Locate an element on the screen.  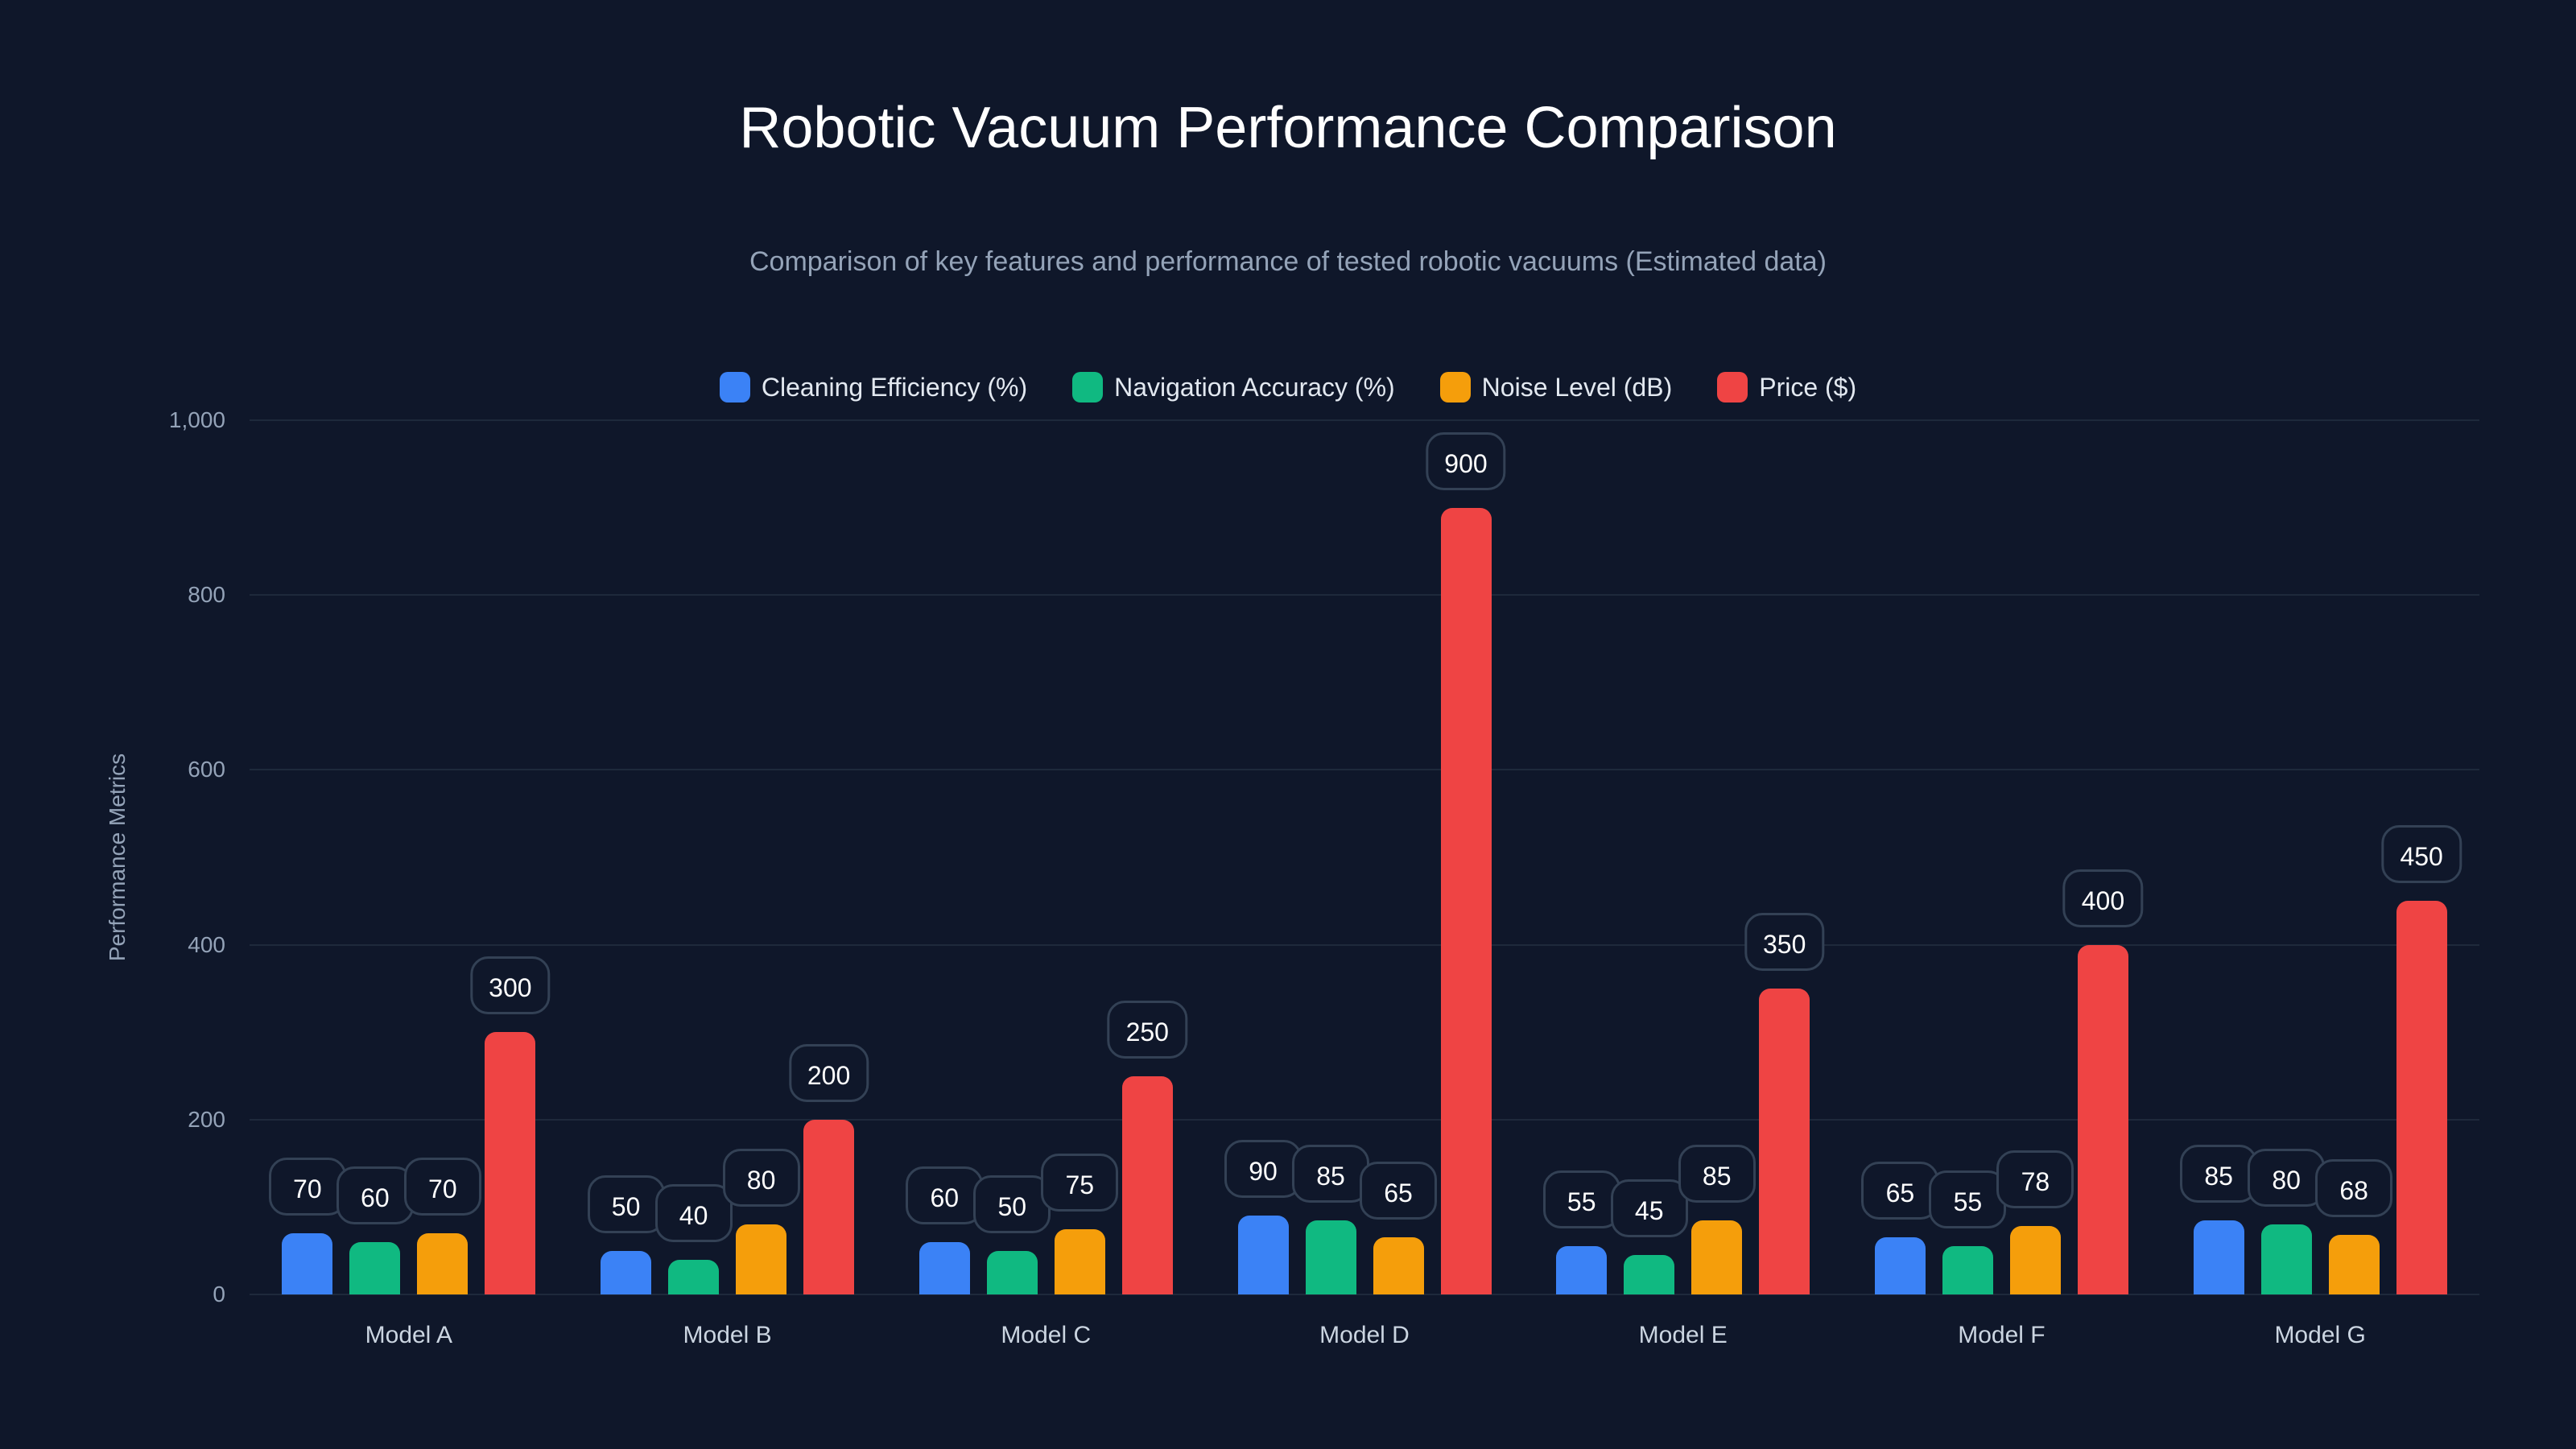
y-tick-label: 600 is located at coordinates (206, 769).